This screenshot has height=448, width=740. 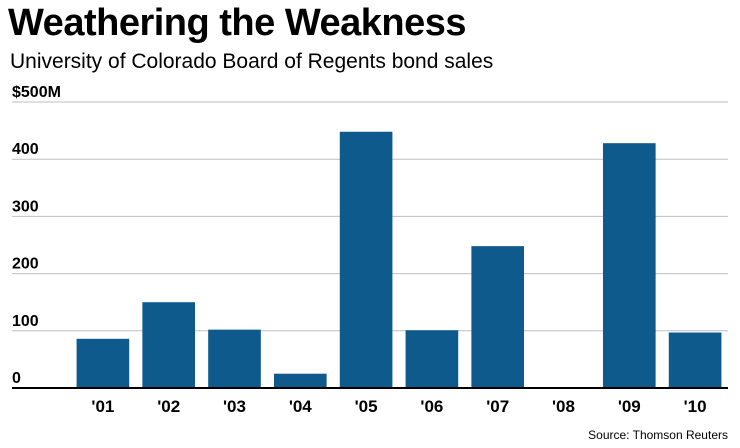 What do you see at coordinates (398, 406) in the screenshot?
I see `x-axis-tick-labels: '01 '02 '03 '04 '05 '06 '07 '08 '09 '10` at bounding box center [398, 406].